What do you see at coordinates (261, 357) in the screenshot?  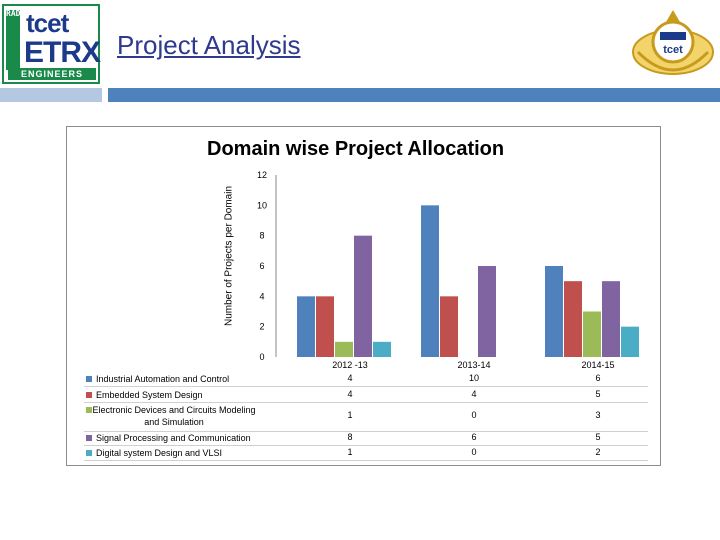 I see `y-tick-label: 0` at bounding box center [261, 357].